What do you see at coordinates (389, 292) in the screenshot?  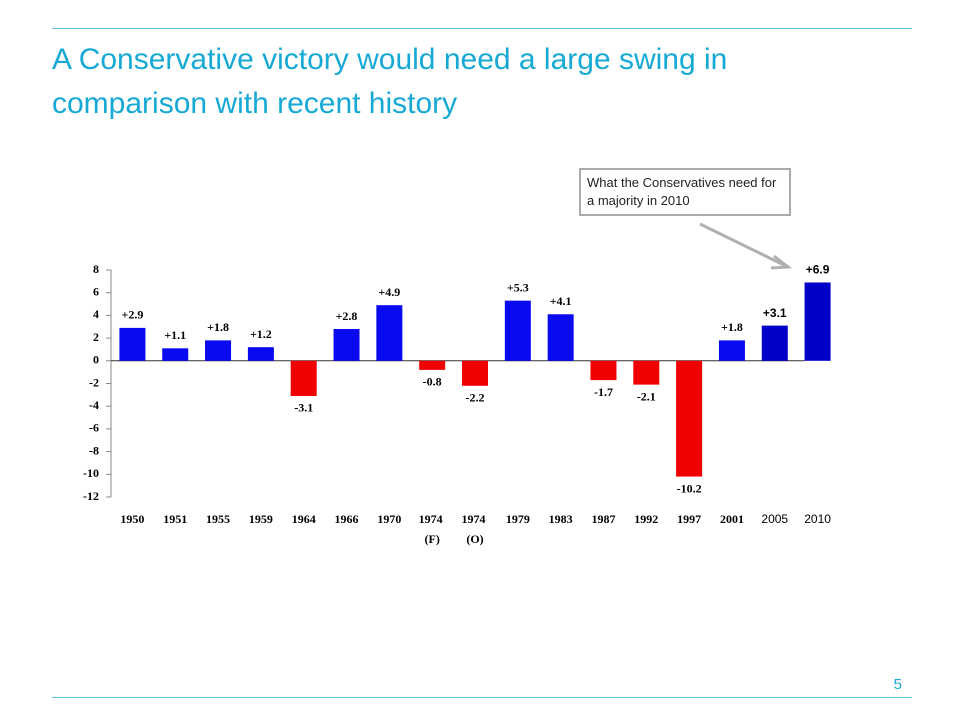 I see `data-label: +4.9` at bounding box center [389, 292].